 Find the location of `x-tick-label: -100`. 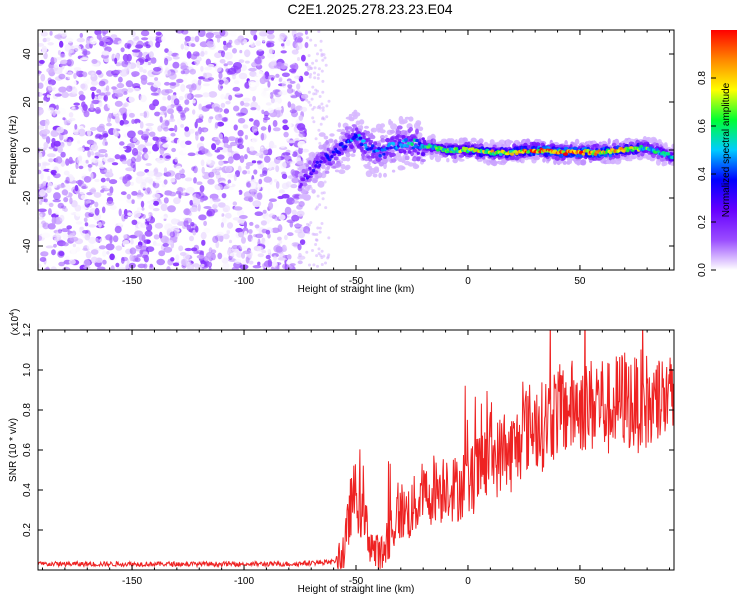

x-tick-label: -100 is located at coordinates (244, 581).